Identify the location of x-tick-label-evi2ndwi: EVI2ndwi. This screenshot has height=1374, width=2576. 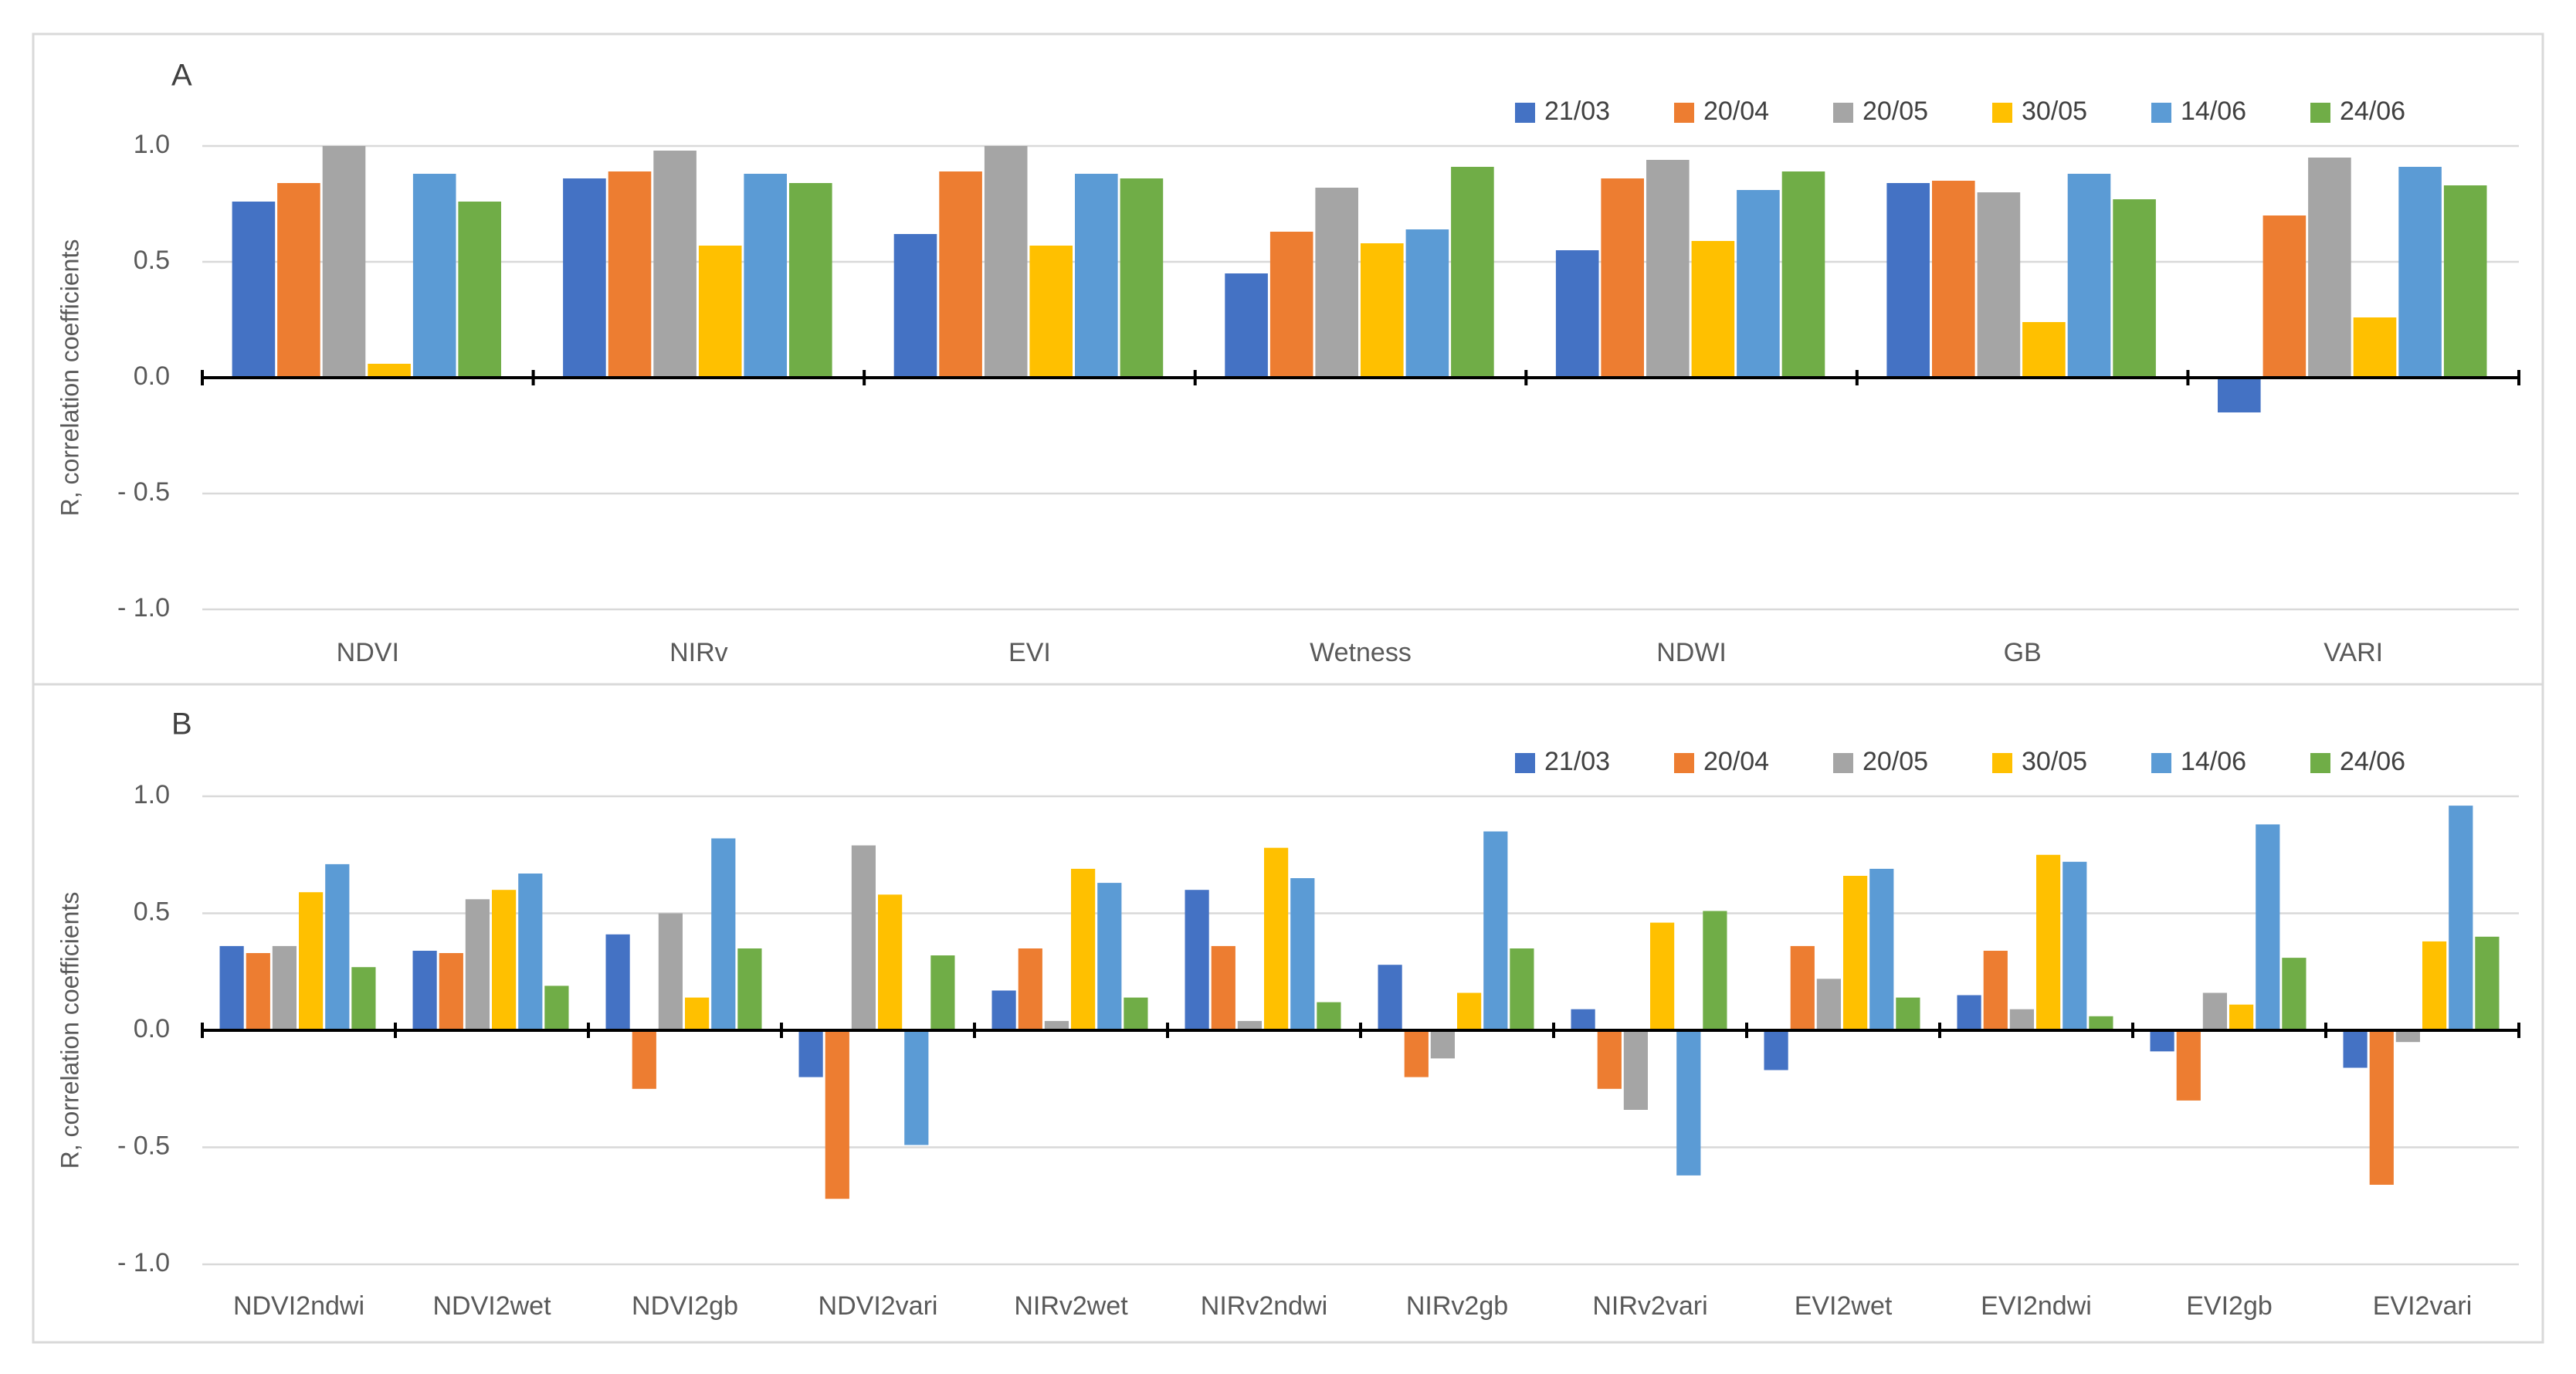
(2036, 1306).